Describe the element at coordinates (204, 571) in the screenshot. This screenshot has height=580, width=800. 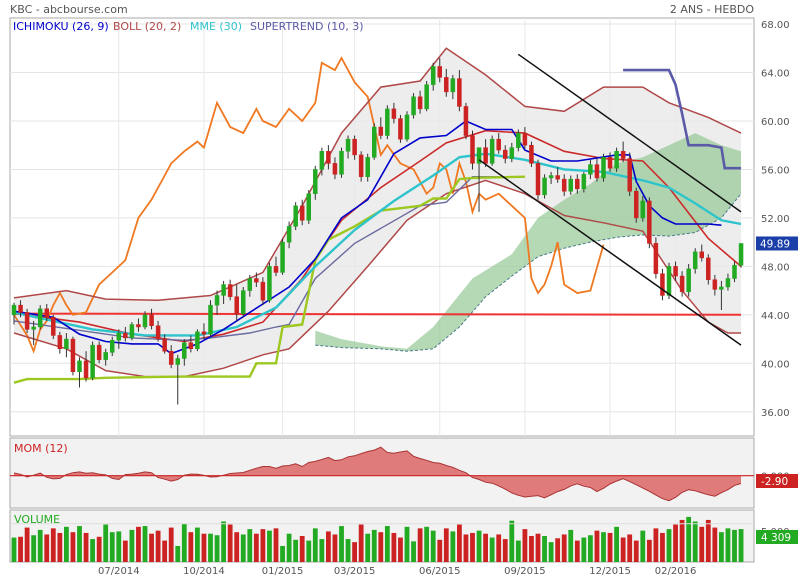
I see `x-tick-label: 10/2014` at that location.